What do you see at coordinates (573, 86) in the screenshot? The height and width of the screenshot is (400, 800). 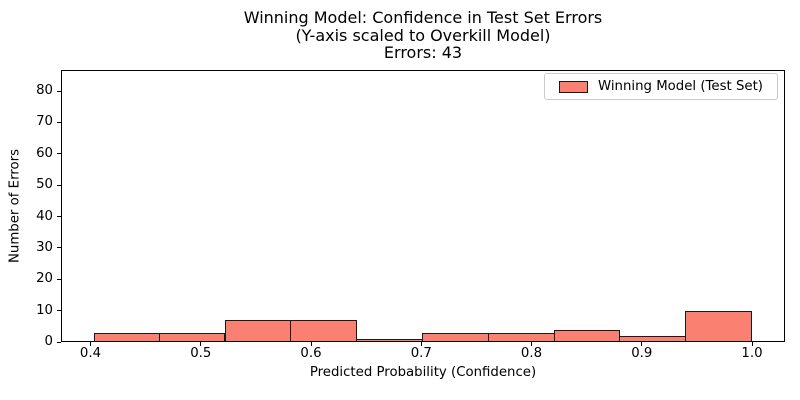 I see `legend-swatch-winning-model` at bounding box center [573, 86].